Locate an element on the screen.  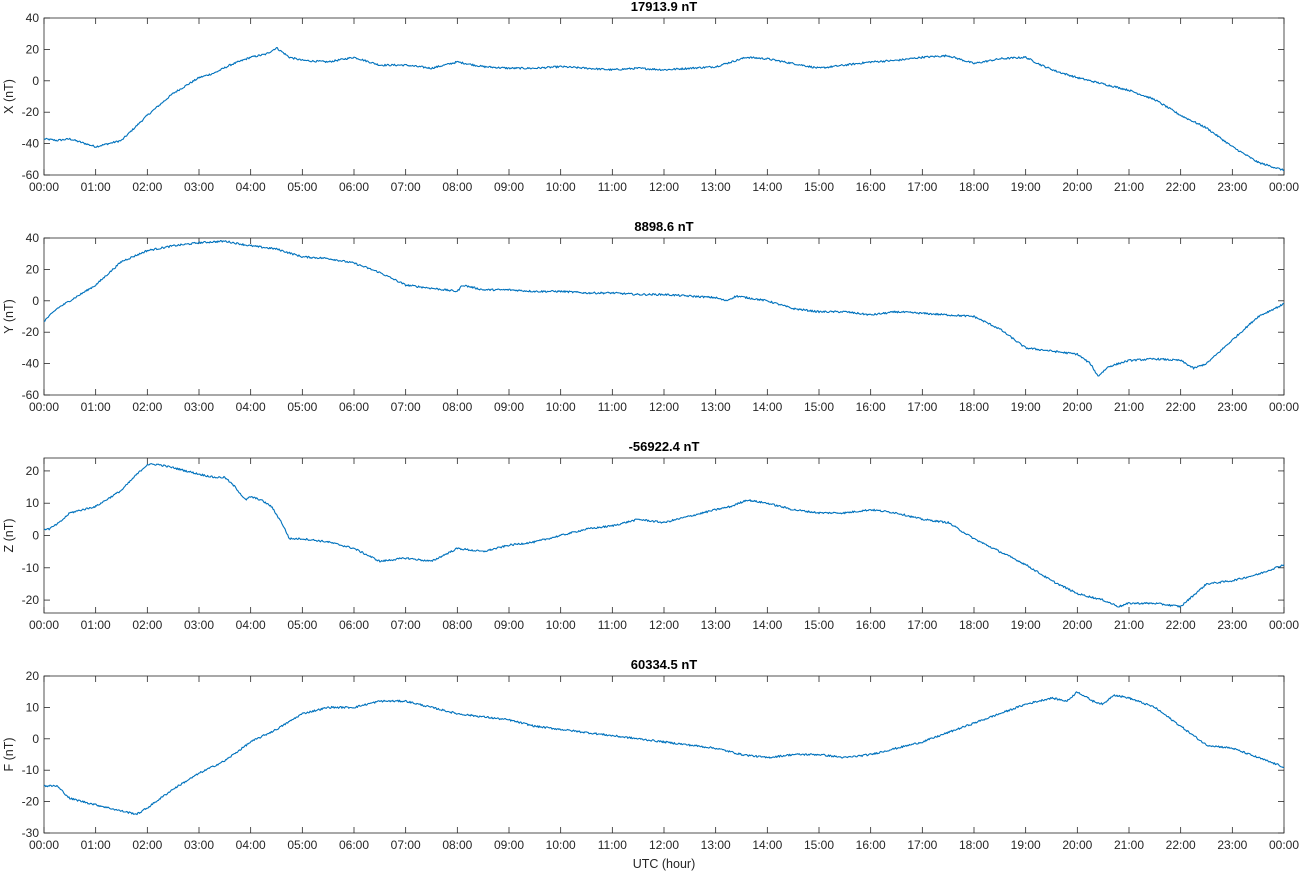
x-tick-label-z: 23:00 is located at coordinates (1232, 625).